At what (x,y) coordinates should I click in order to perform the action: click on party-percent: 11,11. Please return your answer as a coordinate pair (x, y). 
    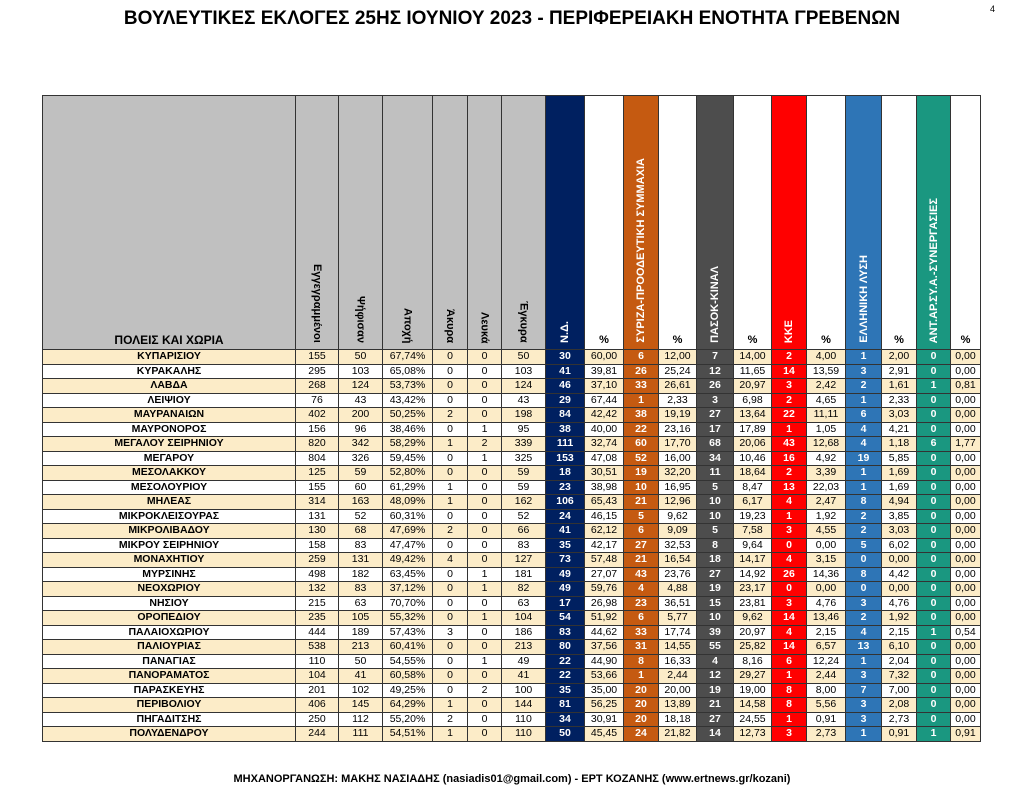
    Looking at the image, I should click on (826, 415).